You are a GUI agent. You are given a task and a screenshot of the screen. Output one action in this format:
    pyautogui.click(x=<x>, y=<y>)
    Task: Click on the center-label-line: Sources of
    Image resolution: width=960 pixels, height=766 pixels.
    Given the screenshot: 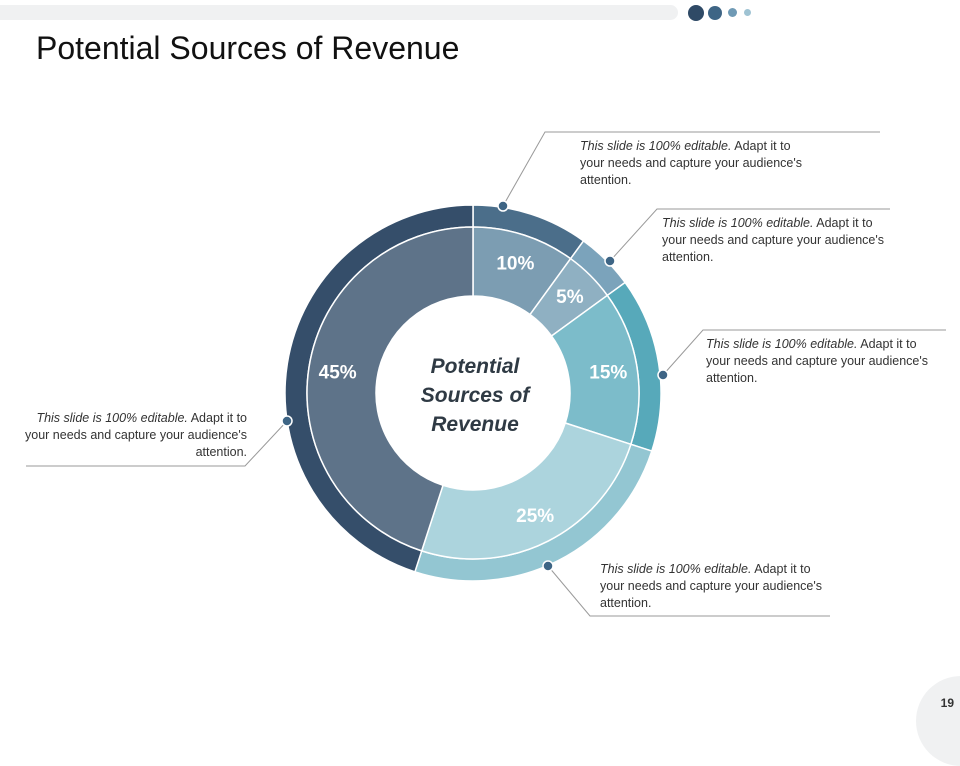 What is the action you would take?
    pyautogui.click(x=475, y=395)
    